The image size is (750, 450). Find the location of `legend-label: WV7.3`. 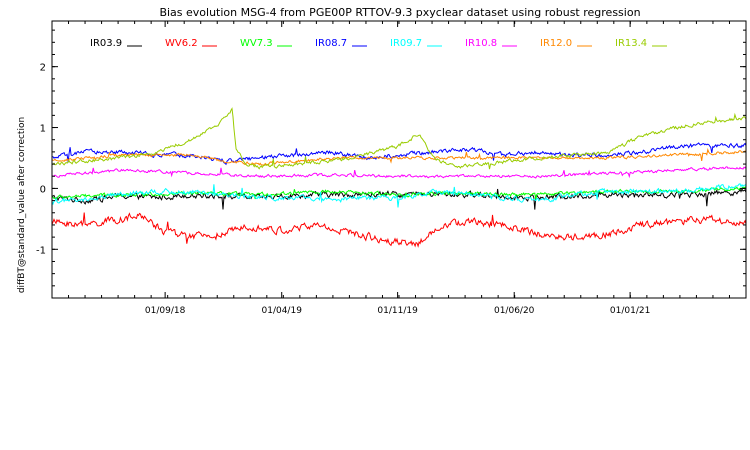

legend-label: WV7.3 is located at coordinates (256, 43).